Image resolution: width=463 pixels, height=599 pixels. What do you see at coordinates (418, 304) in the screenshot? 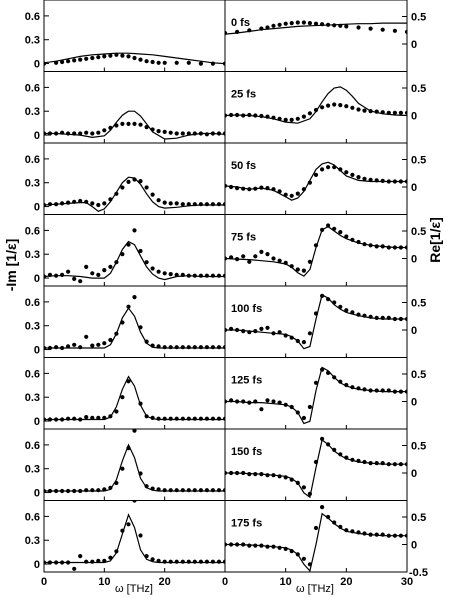
I see `right-y-tick-label: 0.5` at bounding box center [418, 304].